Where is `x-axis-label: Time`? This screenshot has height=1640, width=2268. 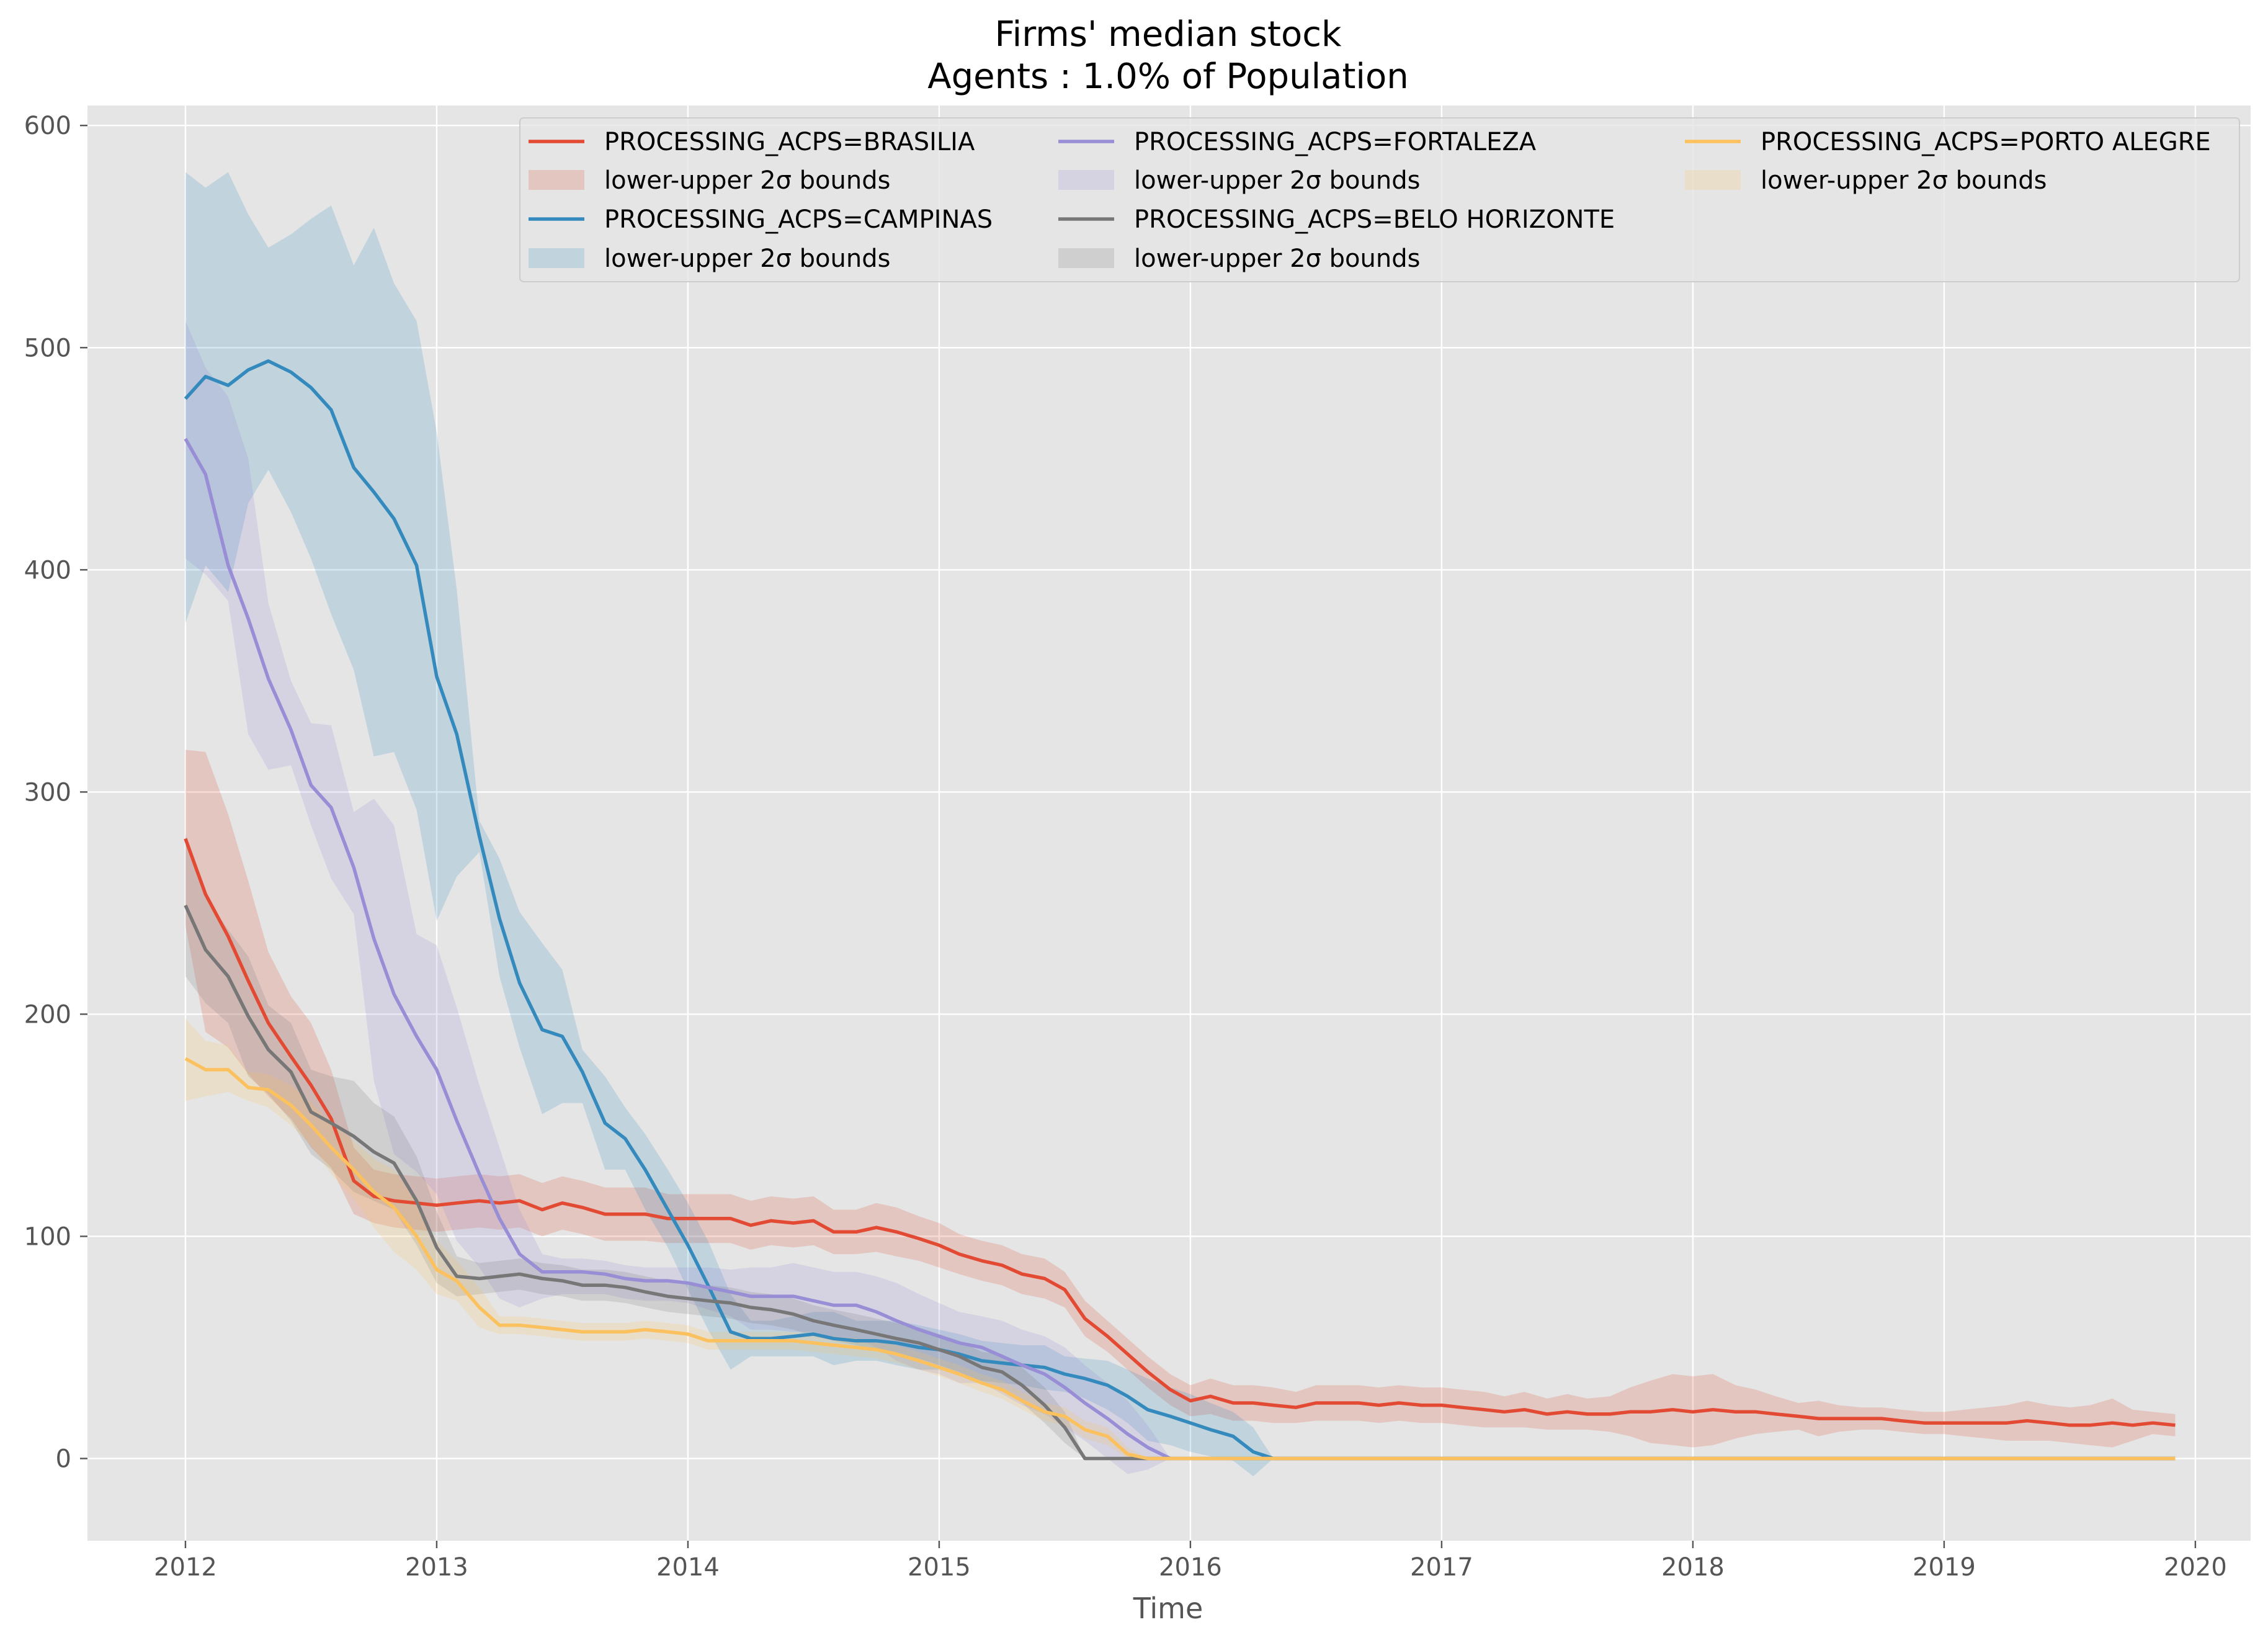 x-axis-label: Time is located at coordinates (1168, 1608).